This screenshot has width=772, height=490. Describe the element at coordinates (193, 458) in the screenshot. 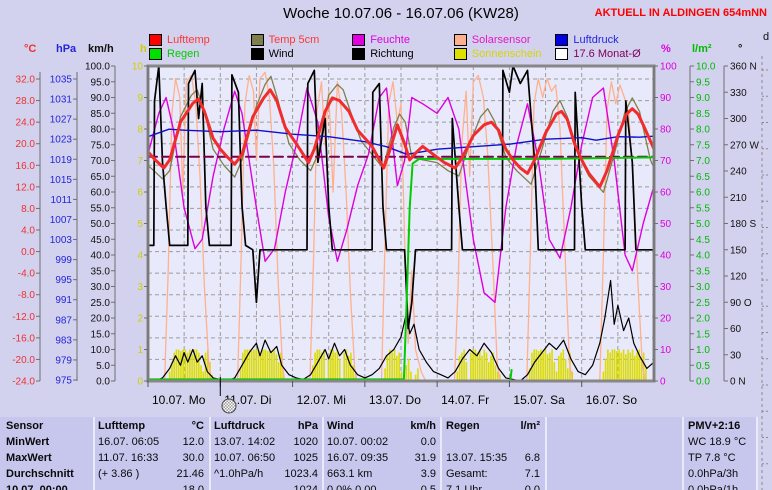

I see `table-cell-value: 30.0` at that location.